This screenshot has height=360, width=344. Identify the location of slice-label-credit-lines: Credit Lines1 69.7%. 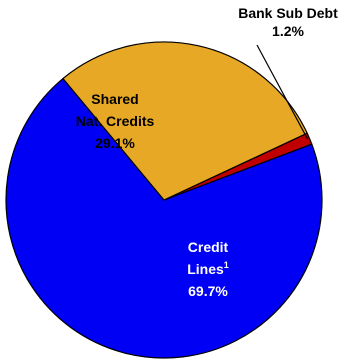
(208, 269).